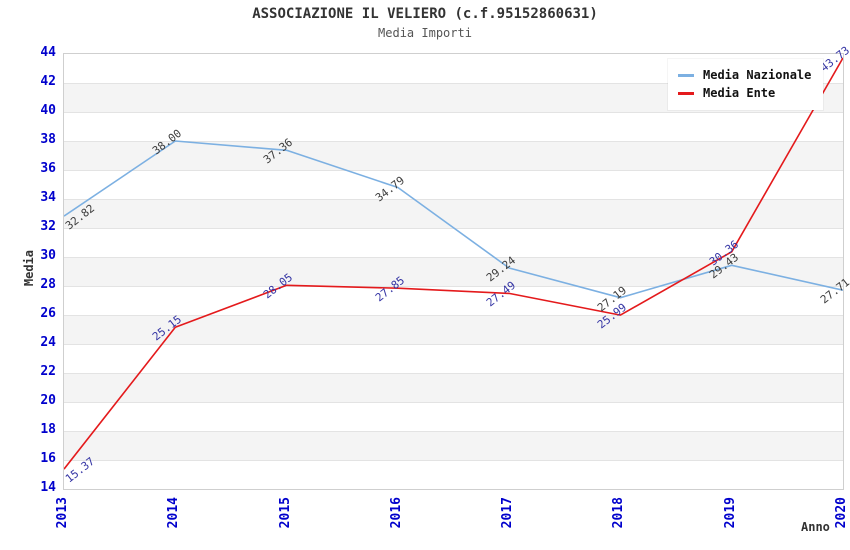 This screenshot has width=850, height=550. What do you see at coordinates (48, 458) in the screenshot?
I see `y-tick-label: 16` at bounding box center [48, 458].